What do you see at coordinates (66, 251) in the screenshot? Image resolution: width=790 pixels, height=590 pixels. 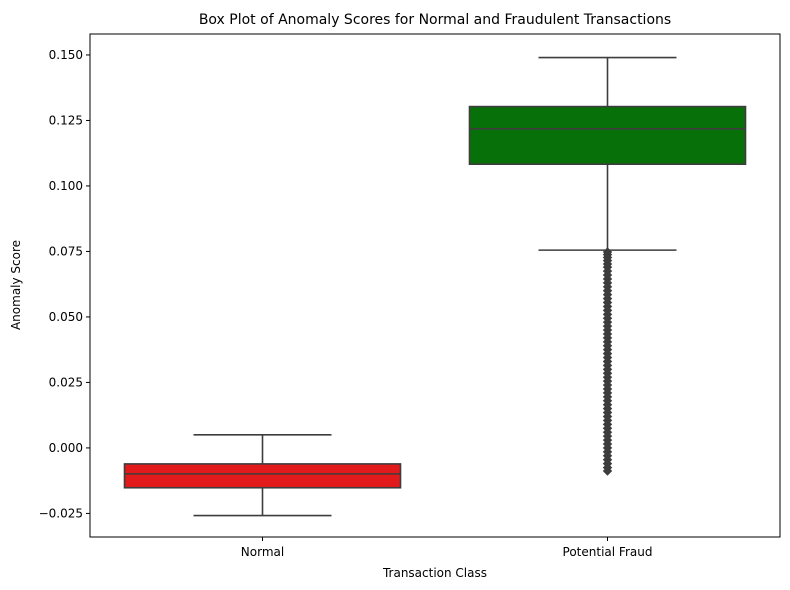 I see `y-tick-label: 0.075` at bounding box center [66, 251].